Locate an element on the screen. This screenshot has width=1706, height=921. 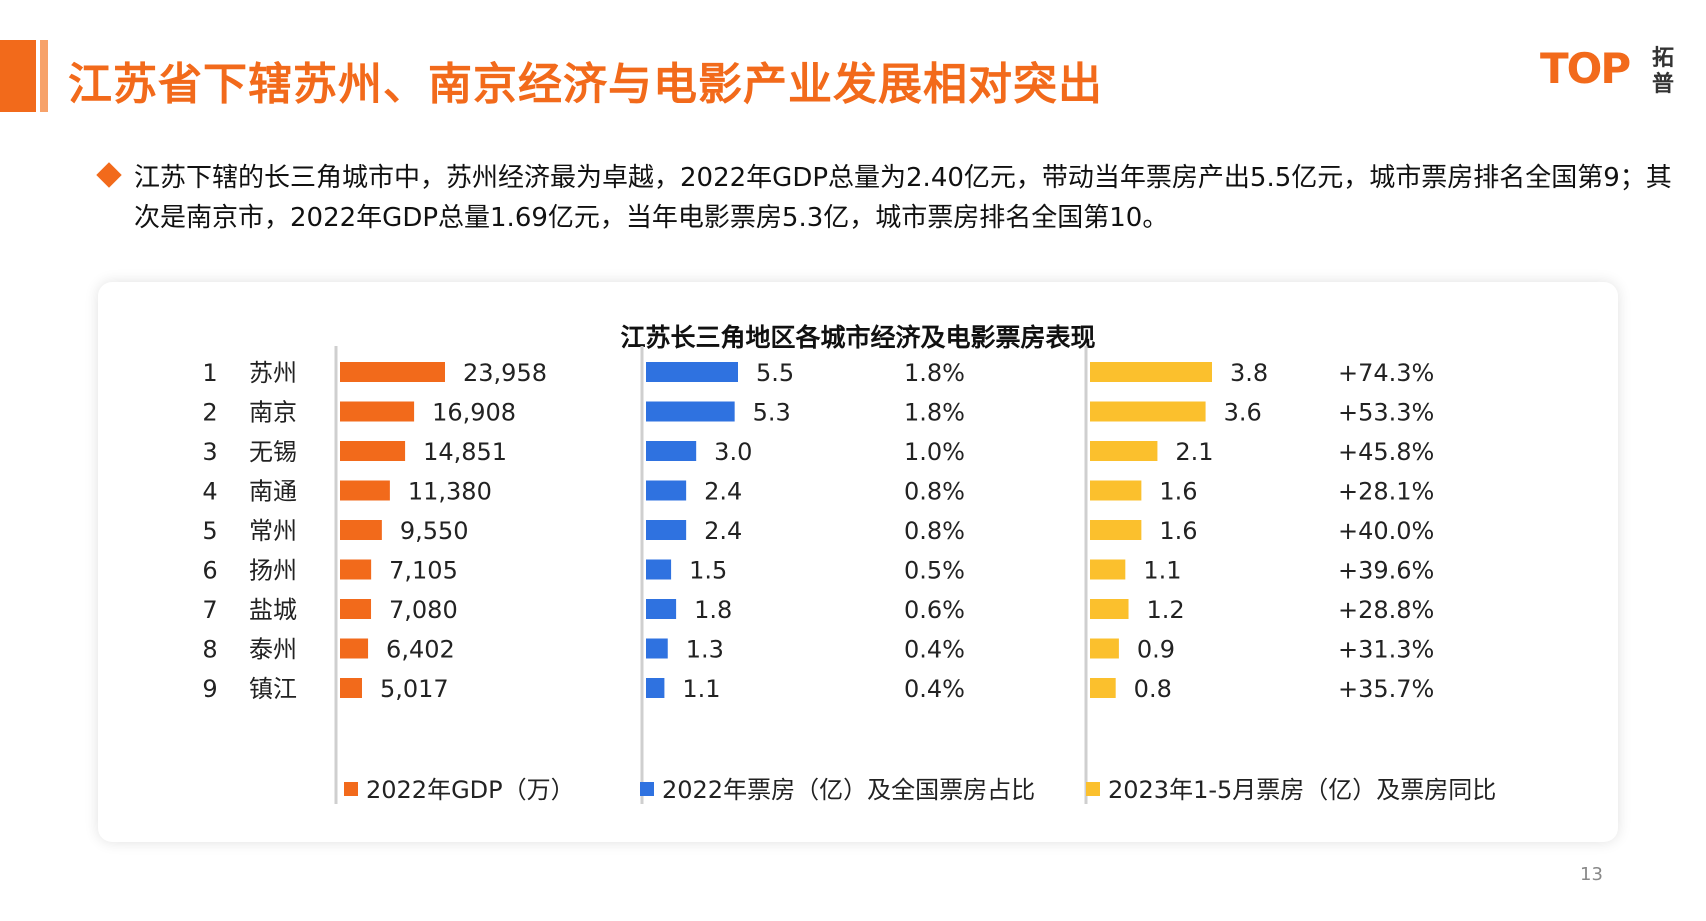
data-label-series-1: 6,402 is located at coordinates (420, 650).